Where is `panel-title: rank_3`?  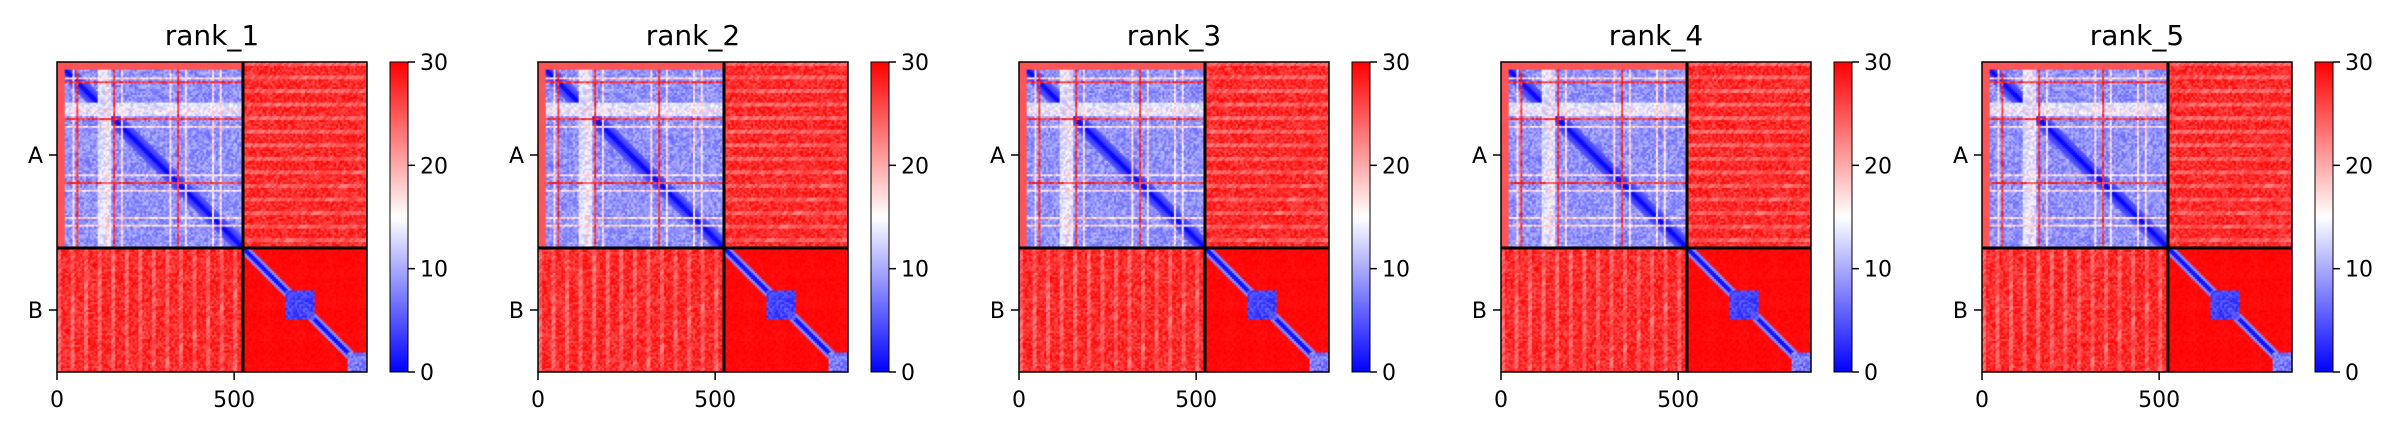 panel-title: rank_3 is located at coordinates (1174, 35).